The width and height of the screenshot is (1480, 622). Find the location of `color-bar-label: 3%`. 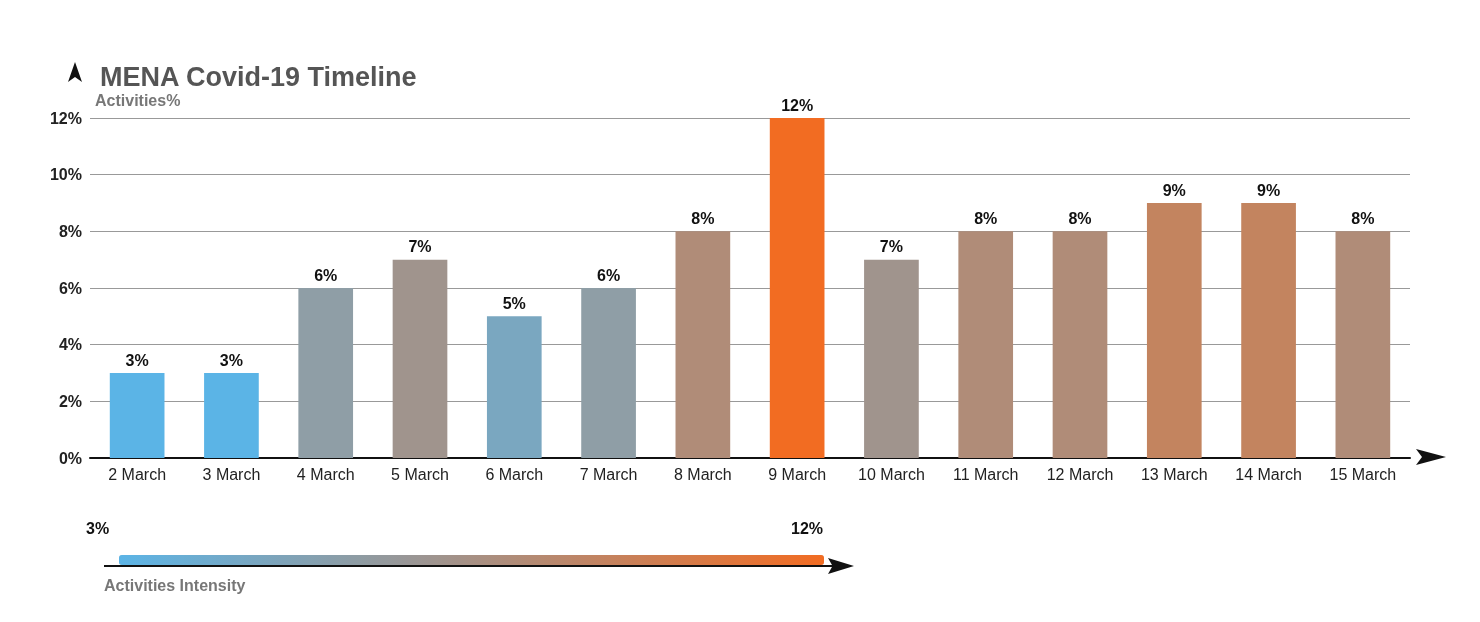

color-bar-label: 3% is located at coordinates (98, 528).